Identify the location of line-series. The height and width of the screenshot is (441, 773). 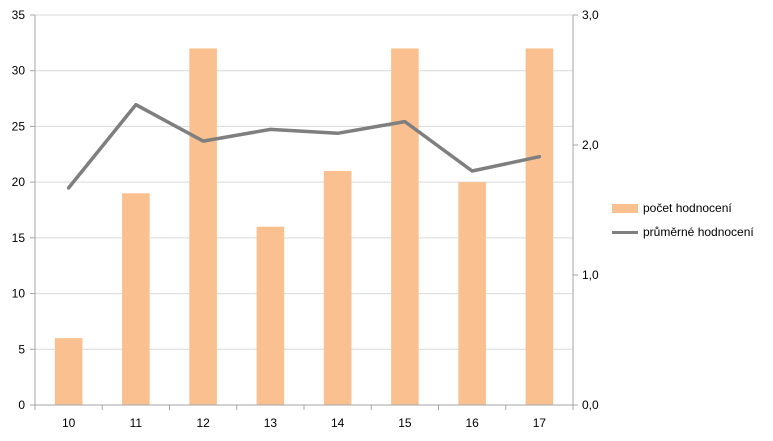
(304, 146).